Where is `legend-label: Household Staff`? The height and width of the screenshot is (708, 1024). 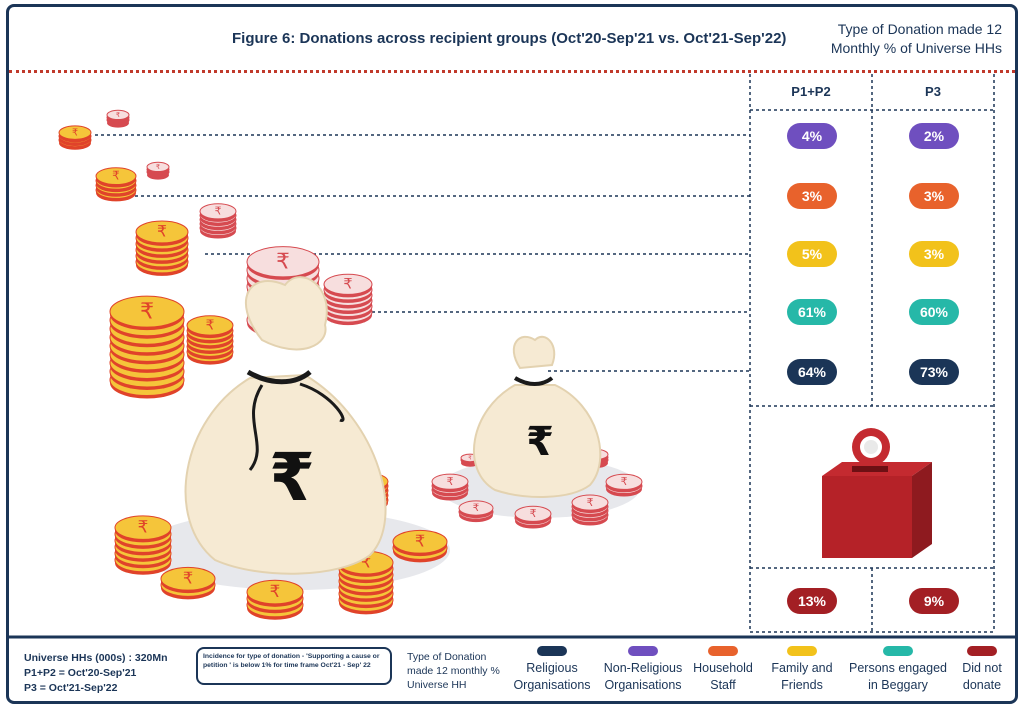 legend-label: Household Staff is located at coordinates (723, 676).